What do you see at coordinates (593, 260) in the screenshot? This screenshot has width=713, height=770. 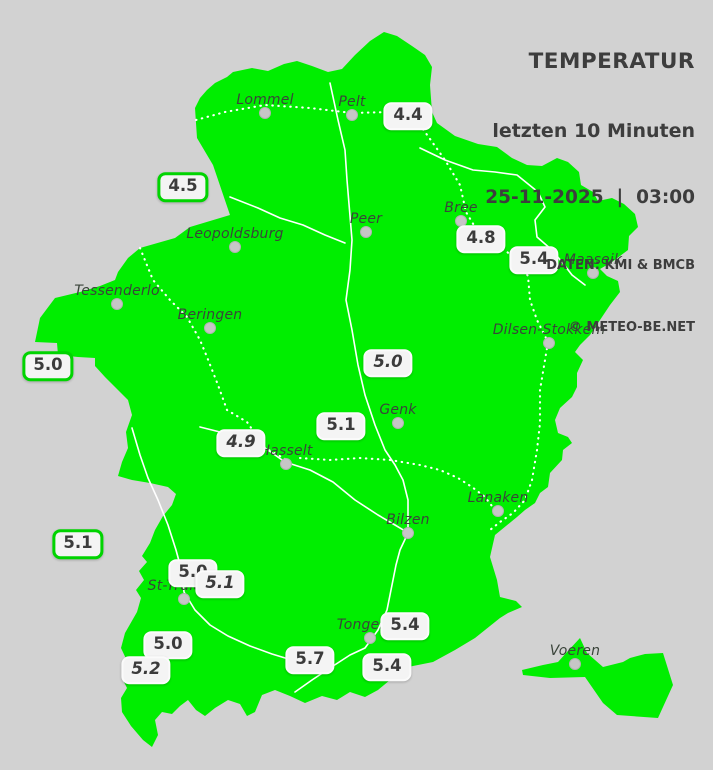 I see `city-label: Maaseik` at bounding box center [593, 260].